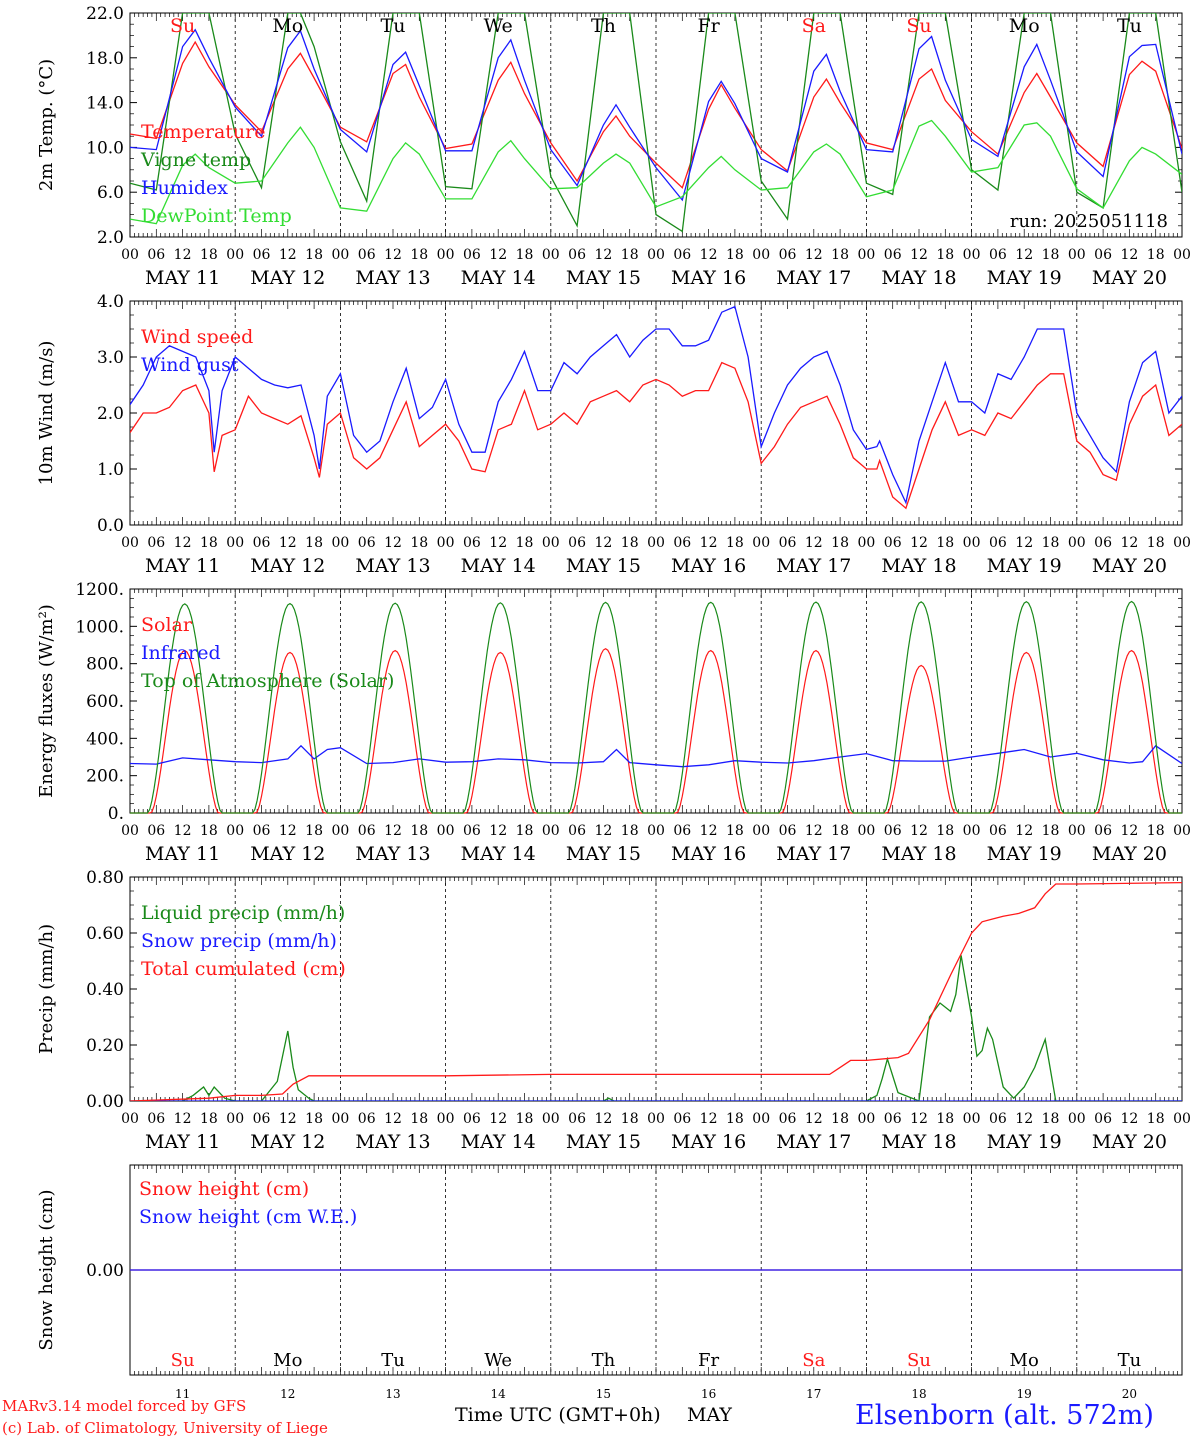  Describe the element at coordinates (1130, 1360) in the screenshot. I see `bottom-weekday-label: Tu` at that location.